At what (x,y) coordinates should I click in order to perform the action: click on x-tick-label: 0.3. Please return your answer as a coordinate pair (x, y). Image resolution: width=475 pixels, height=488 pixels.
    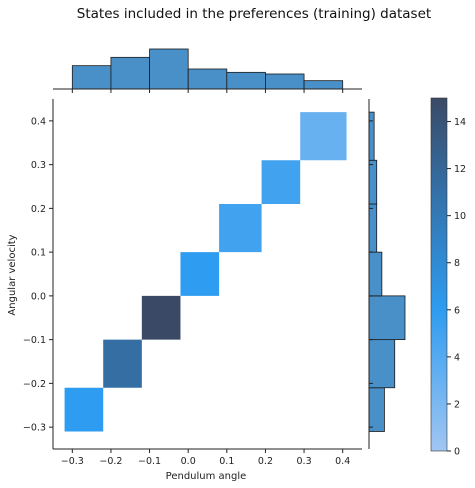
    Looking at the image, I should click on (304, 461).